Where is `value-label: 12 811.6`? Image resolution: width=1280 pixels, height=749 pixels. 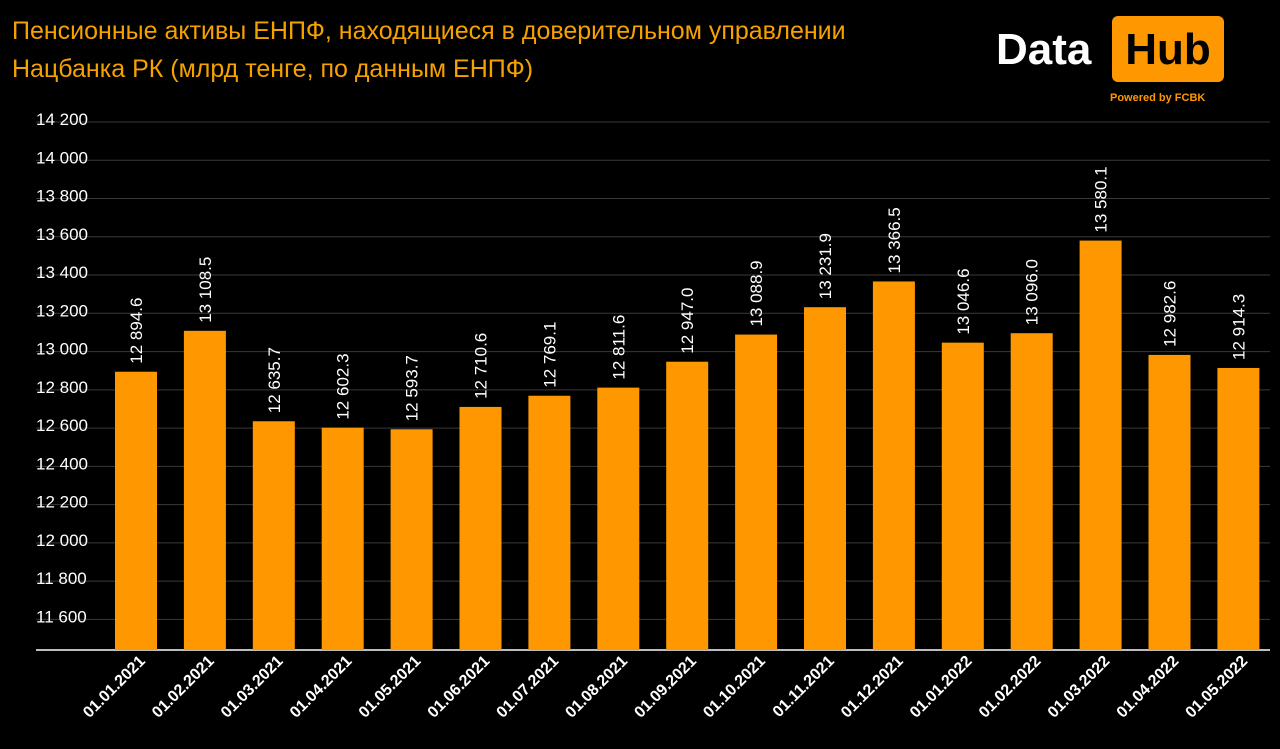 value-label: 12 811.6 is located at coordinates (618, 347).